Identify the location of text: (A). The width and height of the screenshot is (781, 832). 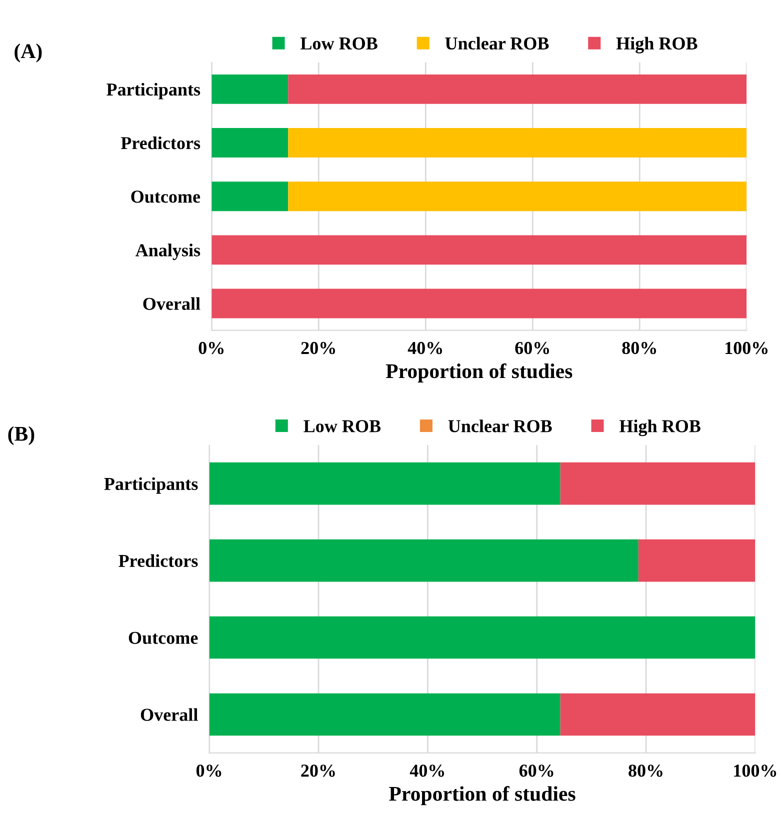
(28, 53).